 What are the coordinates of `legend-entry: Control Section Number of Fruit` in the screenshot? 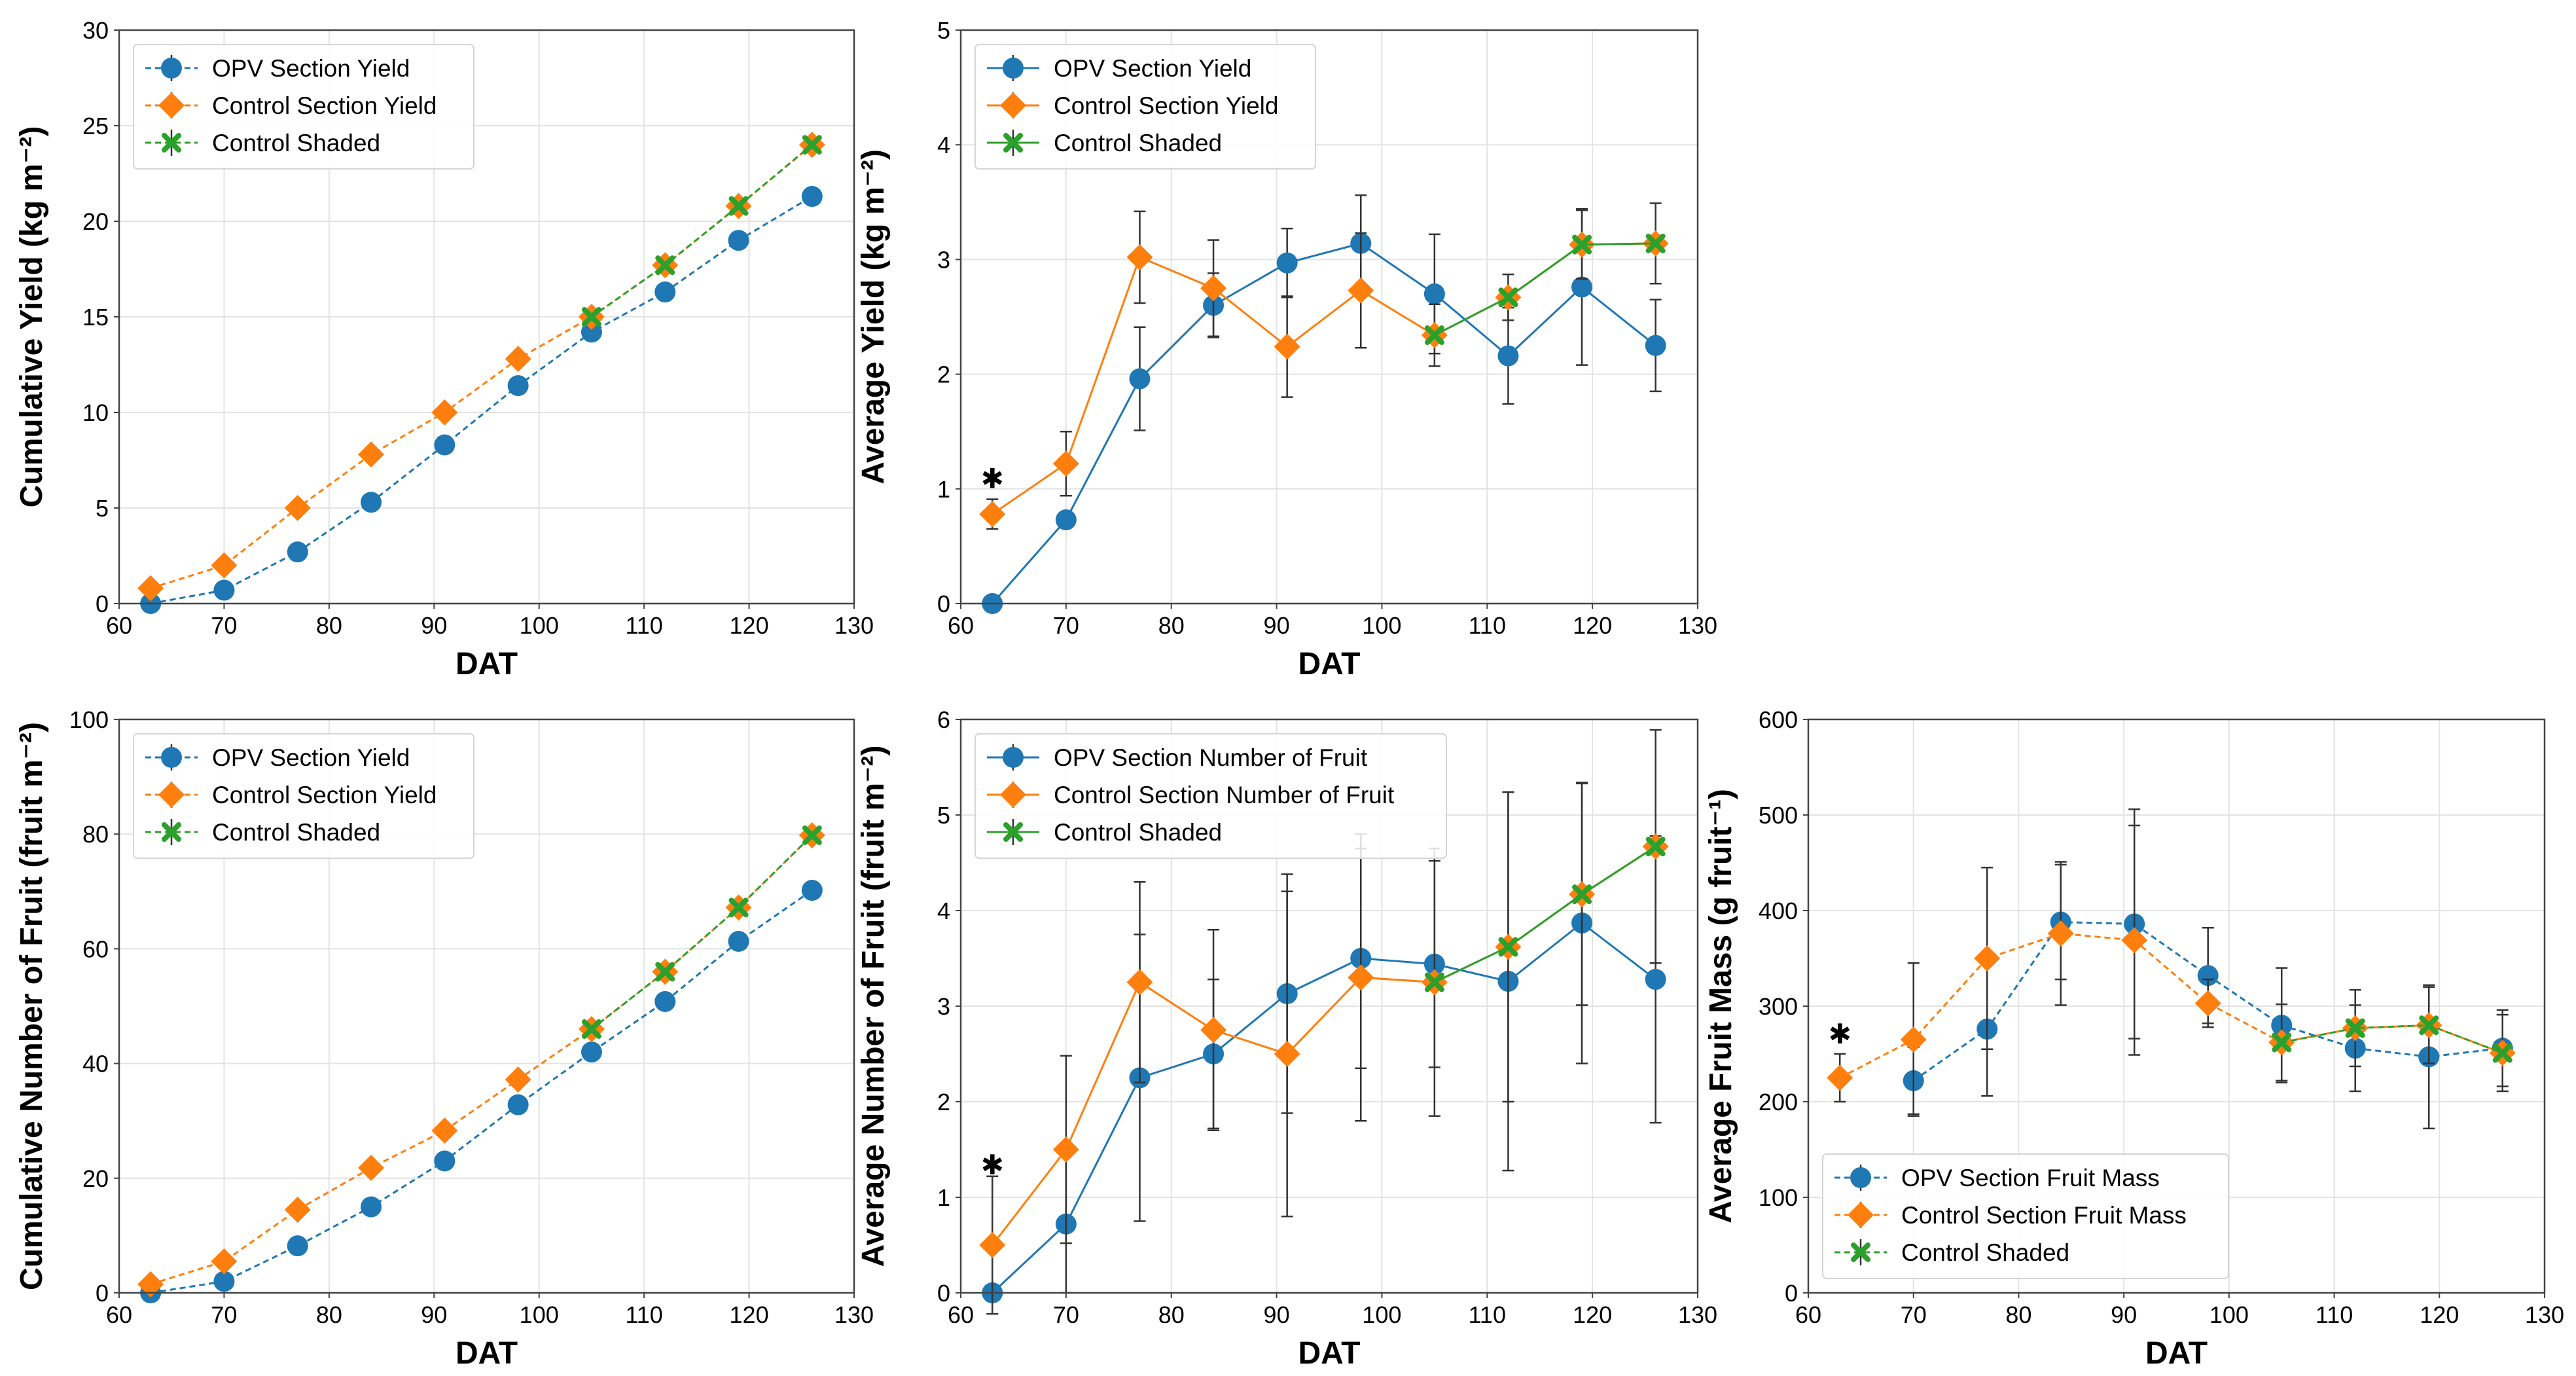 It's located at (1191, 795).